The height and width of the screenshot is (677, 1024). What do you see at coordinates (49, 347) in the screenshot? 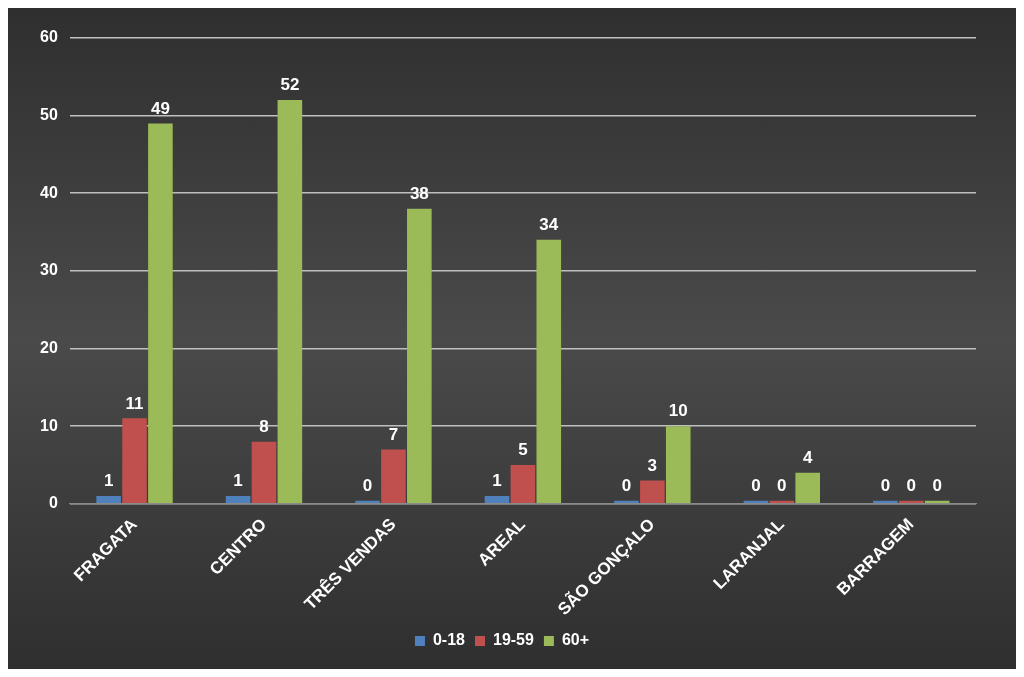
I see `y-tick-label: 20` at bounding box center [49, 347].